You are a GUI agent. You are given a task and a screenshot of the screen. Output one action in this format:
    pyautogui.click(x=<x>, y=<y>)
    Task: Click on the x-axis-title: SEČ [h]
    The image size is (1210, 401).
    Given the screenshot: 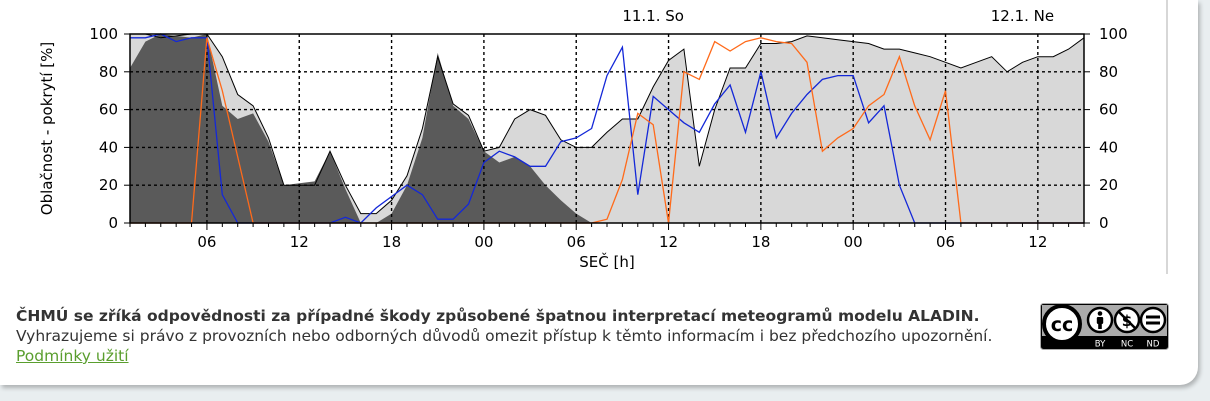 What is the action you would take?
    pyautogui.click(x=606, y=261)
    